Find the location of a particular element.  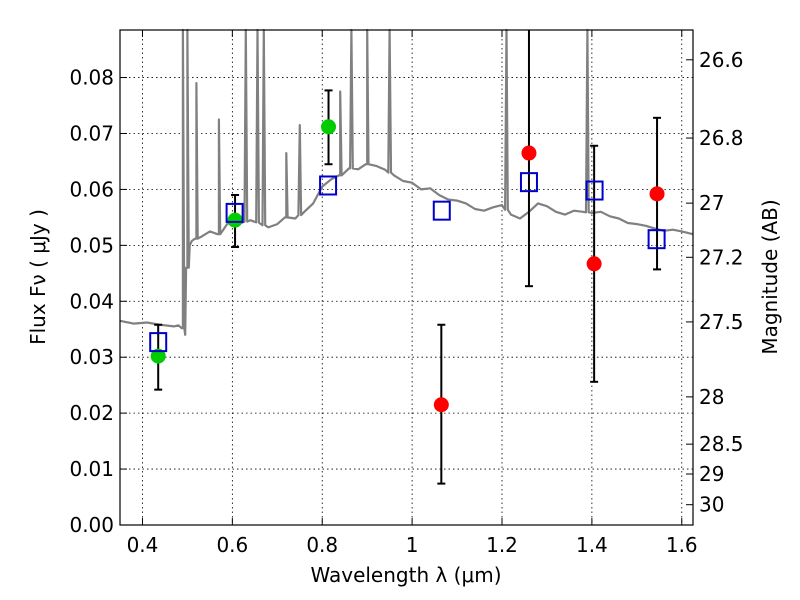

y-tick-label: 0.05 is located at coordinates (91, 245).